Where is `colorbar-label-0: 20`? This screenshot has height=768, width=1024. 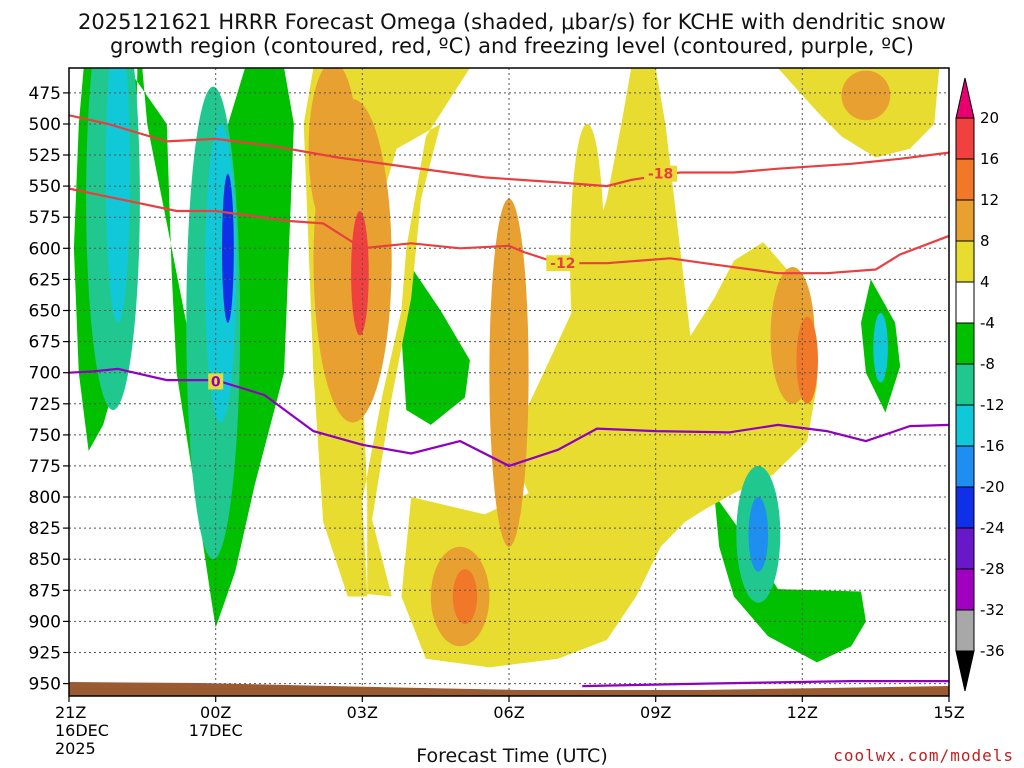 colorbar-label-0: 20 is located at coordinates (989, 118).